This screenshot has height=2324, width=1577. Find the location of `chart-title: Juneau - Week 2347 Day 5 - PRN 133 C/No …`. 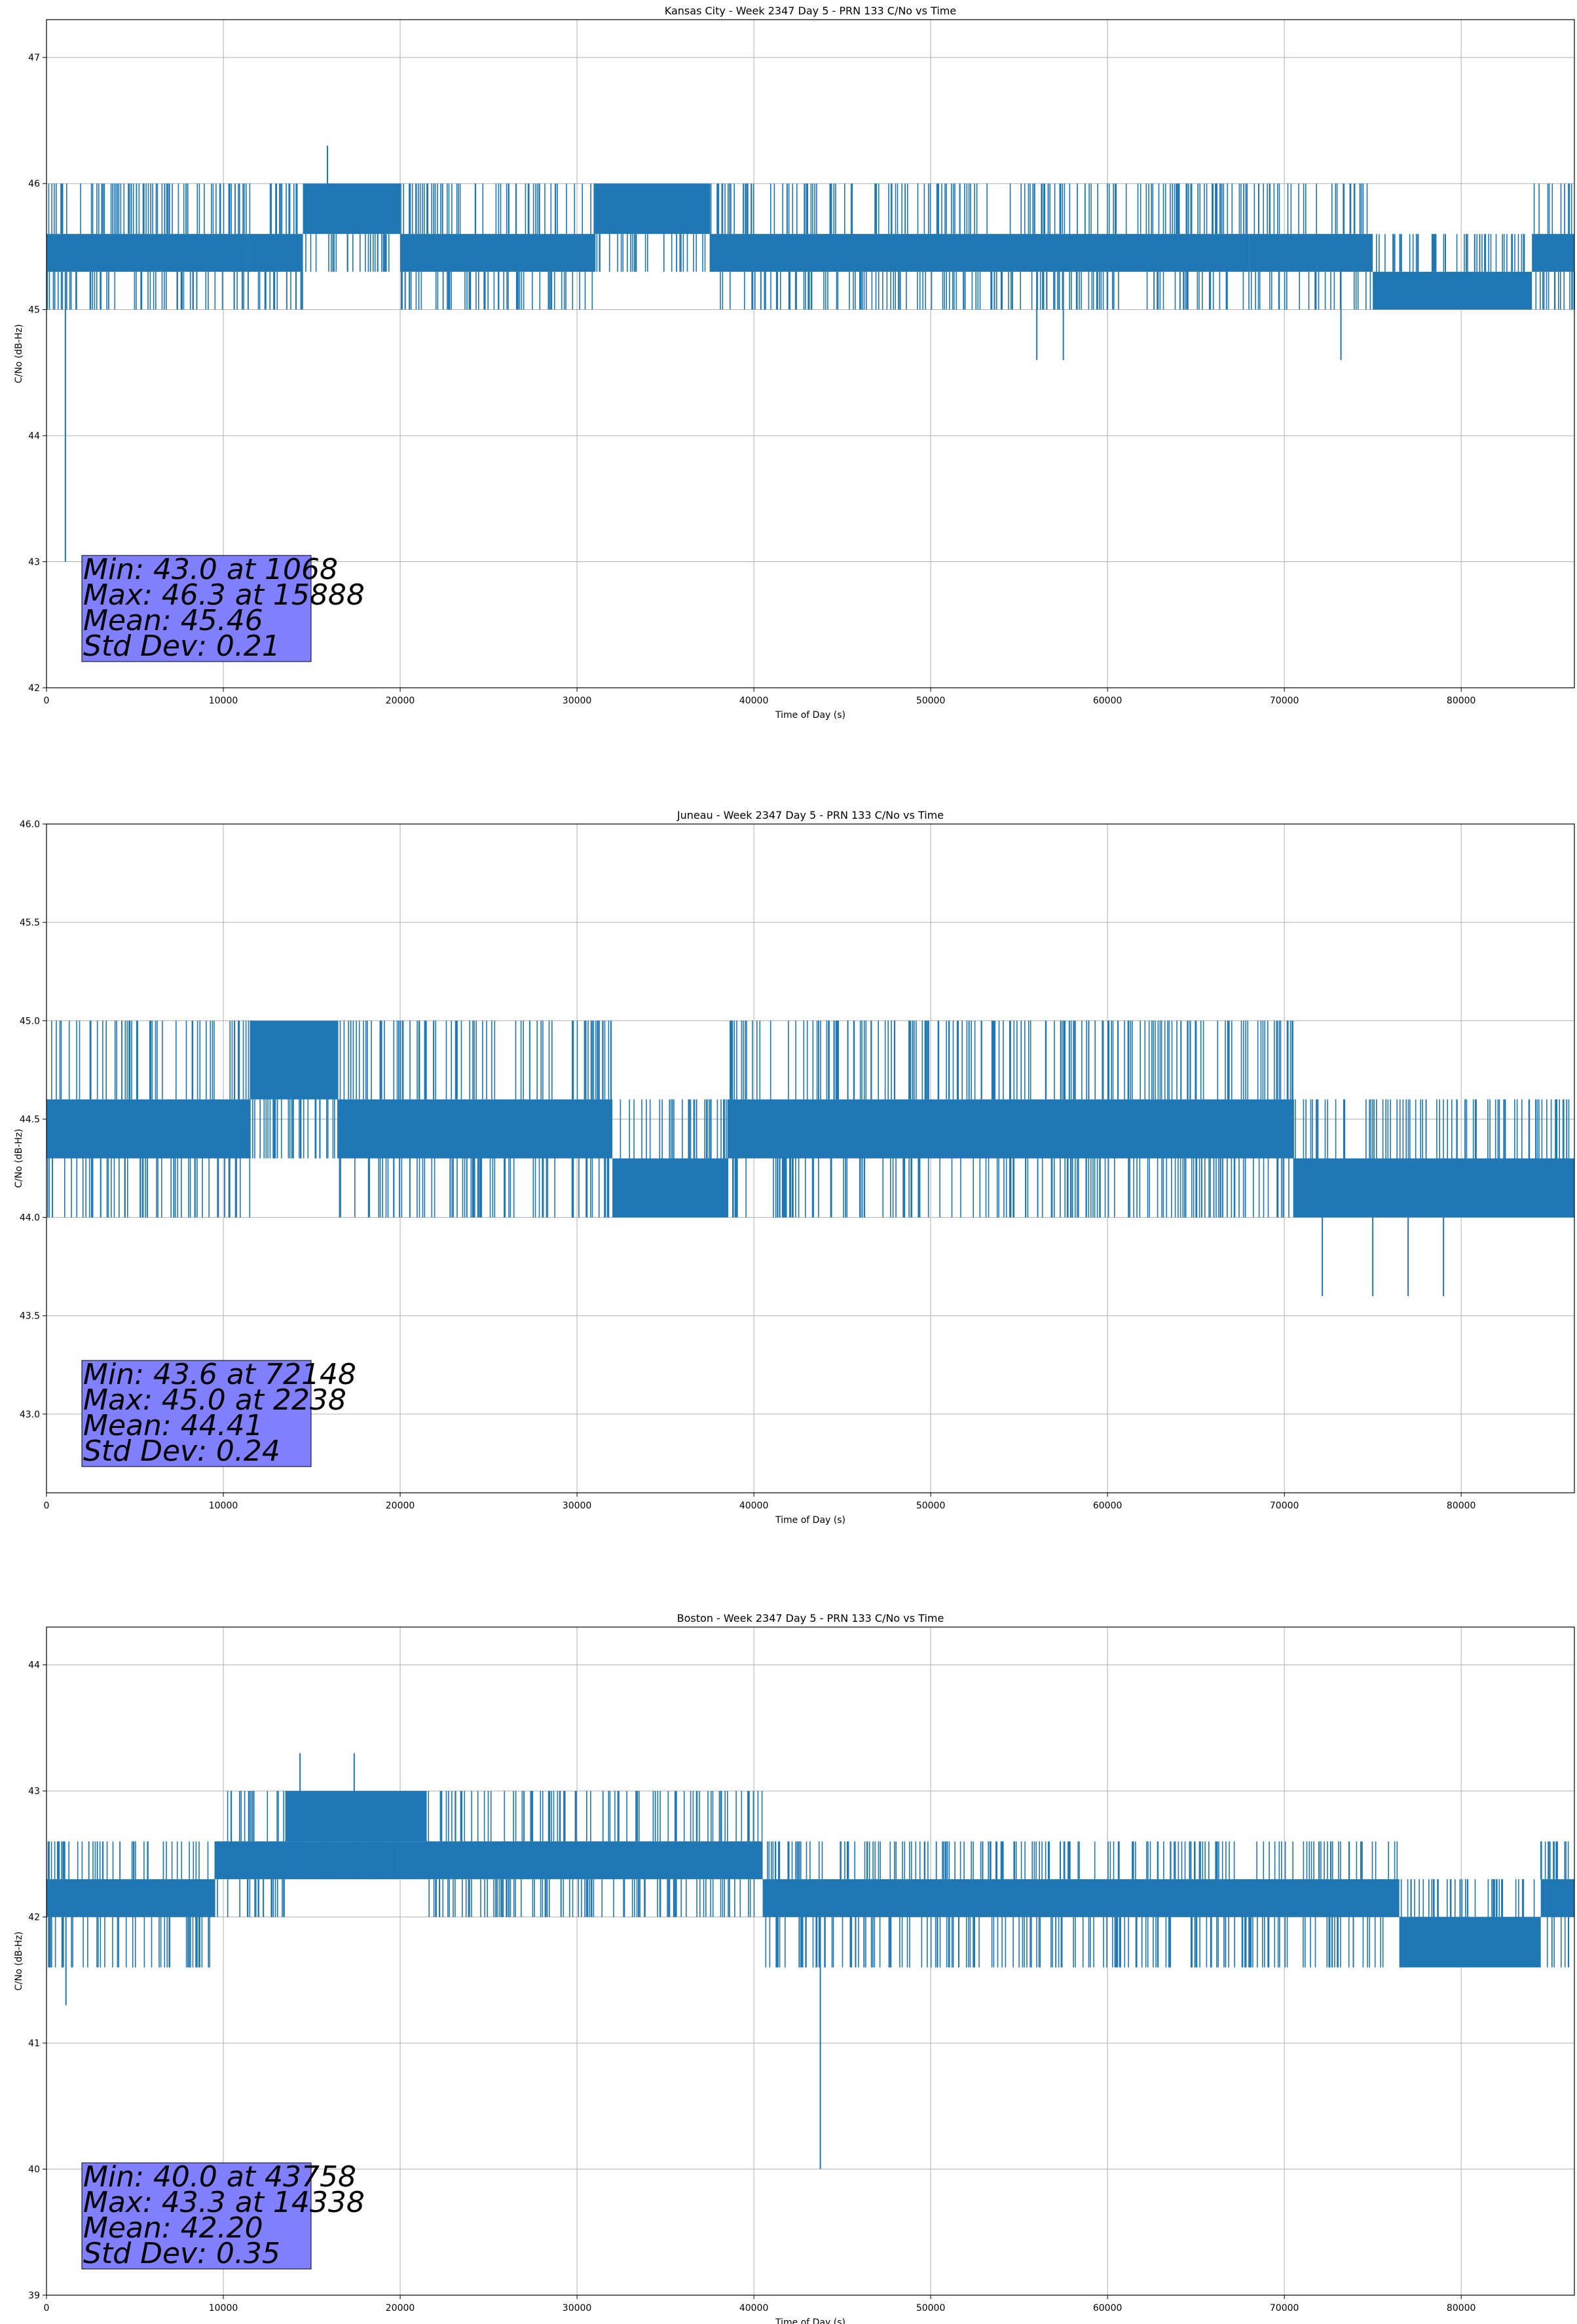

chart-title: Juneau - Week 2347 Day 5 - PRN 133 C/No … is located at coordinates (810, 815).